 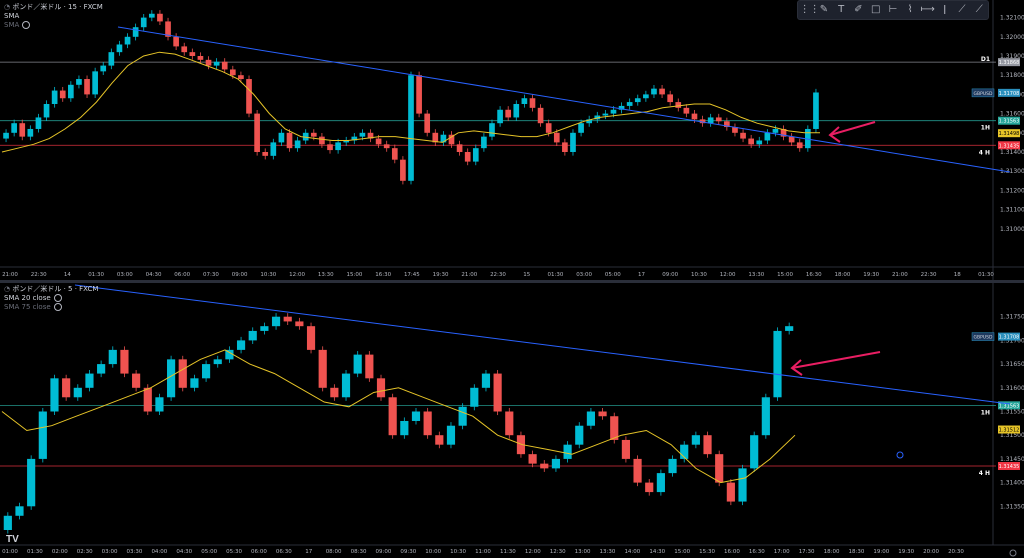 I want to click on rectangle-icon: □, so click(x=875, y=9).